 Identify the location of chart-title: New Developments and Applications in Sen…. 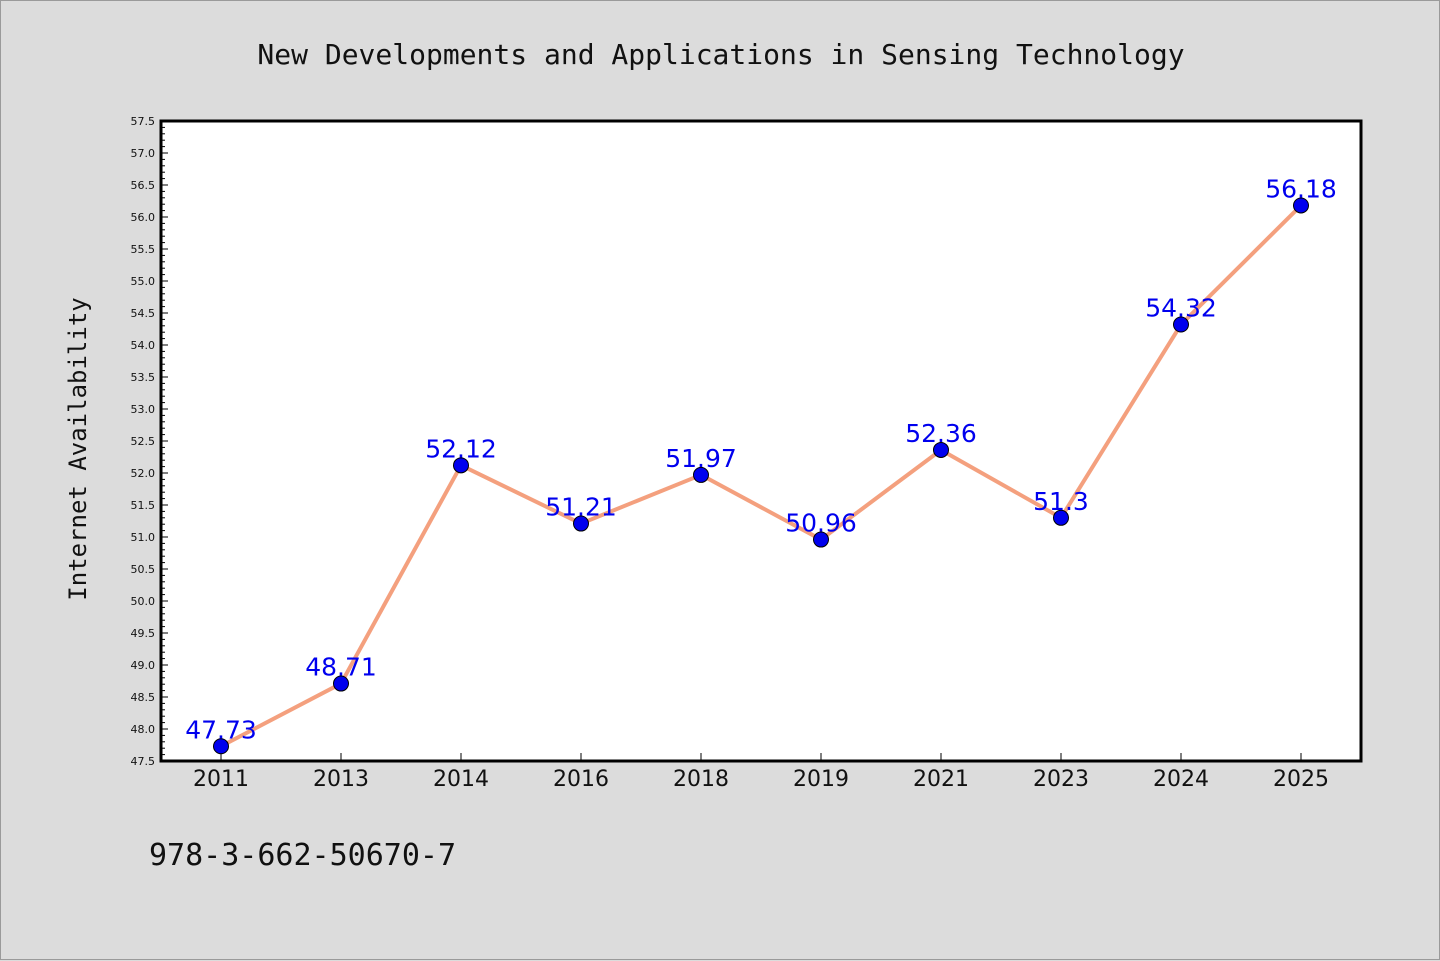
(720, 54).